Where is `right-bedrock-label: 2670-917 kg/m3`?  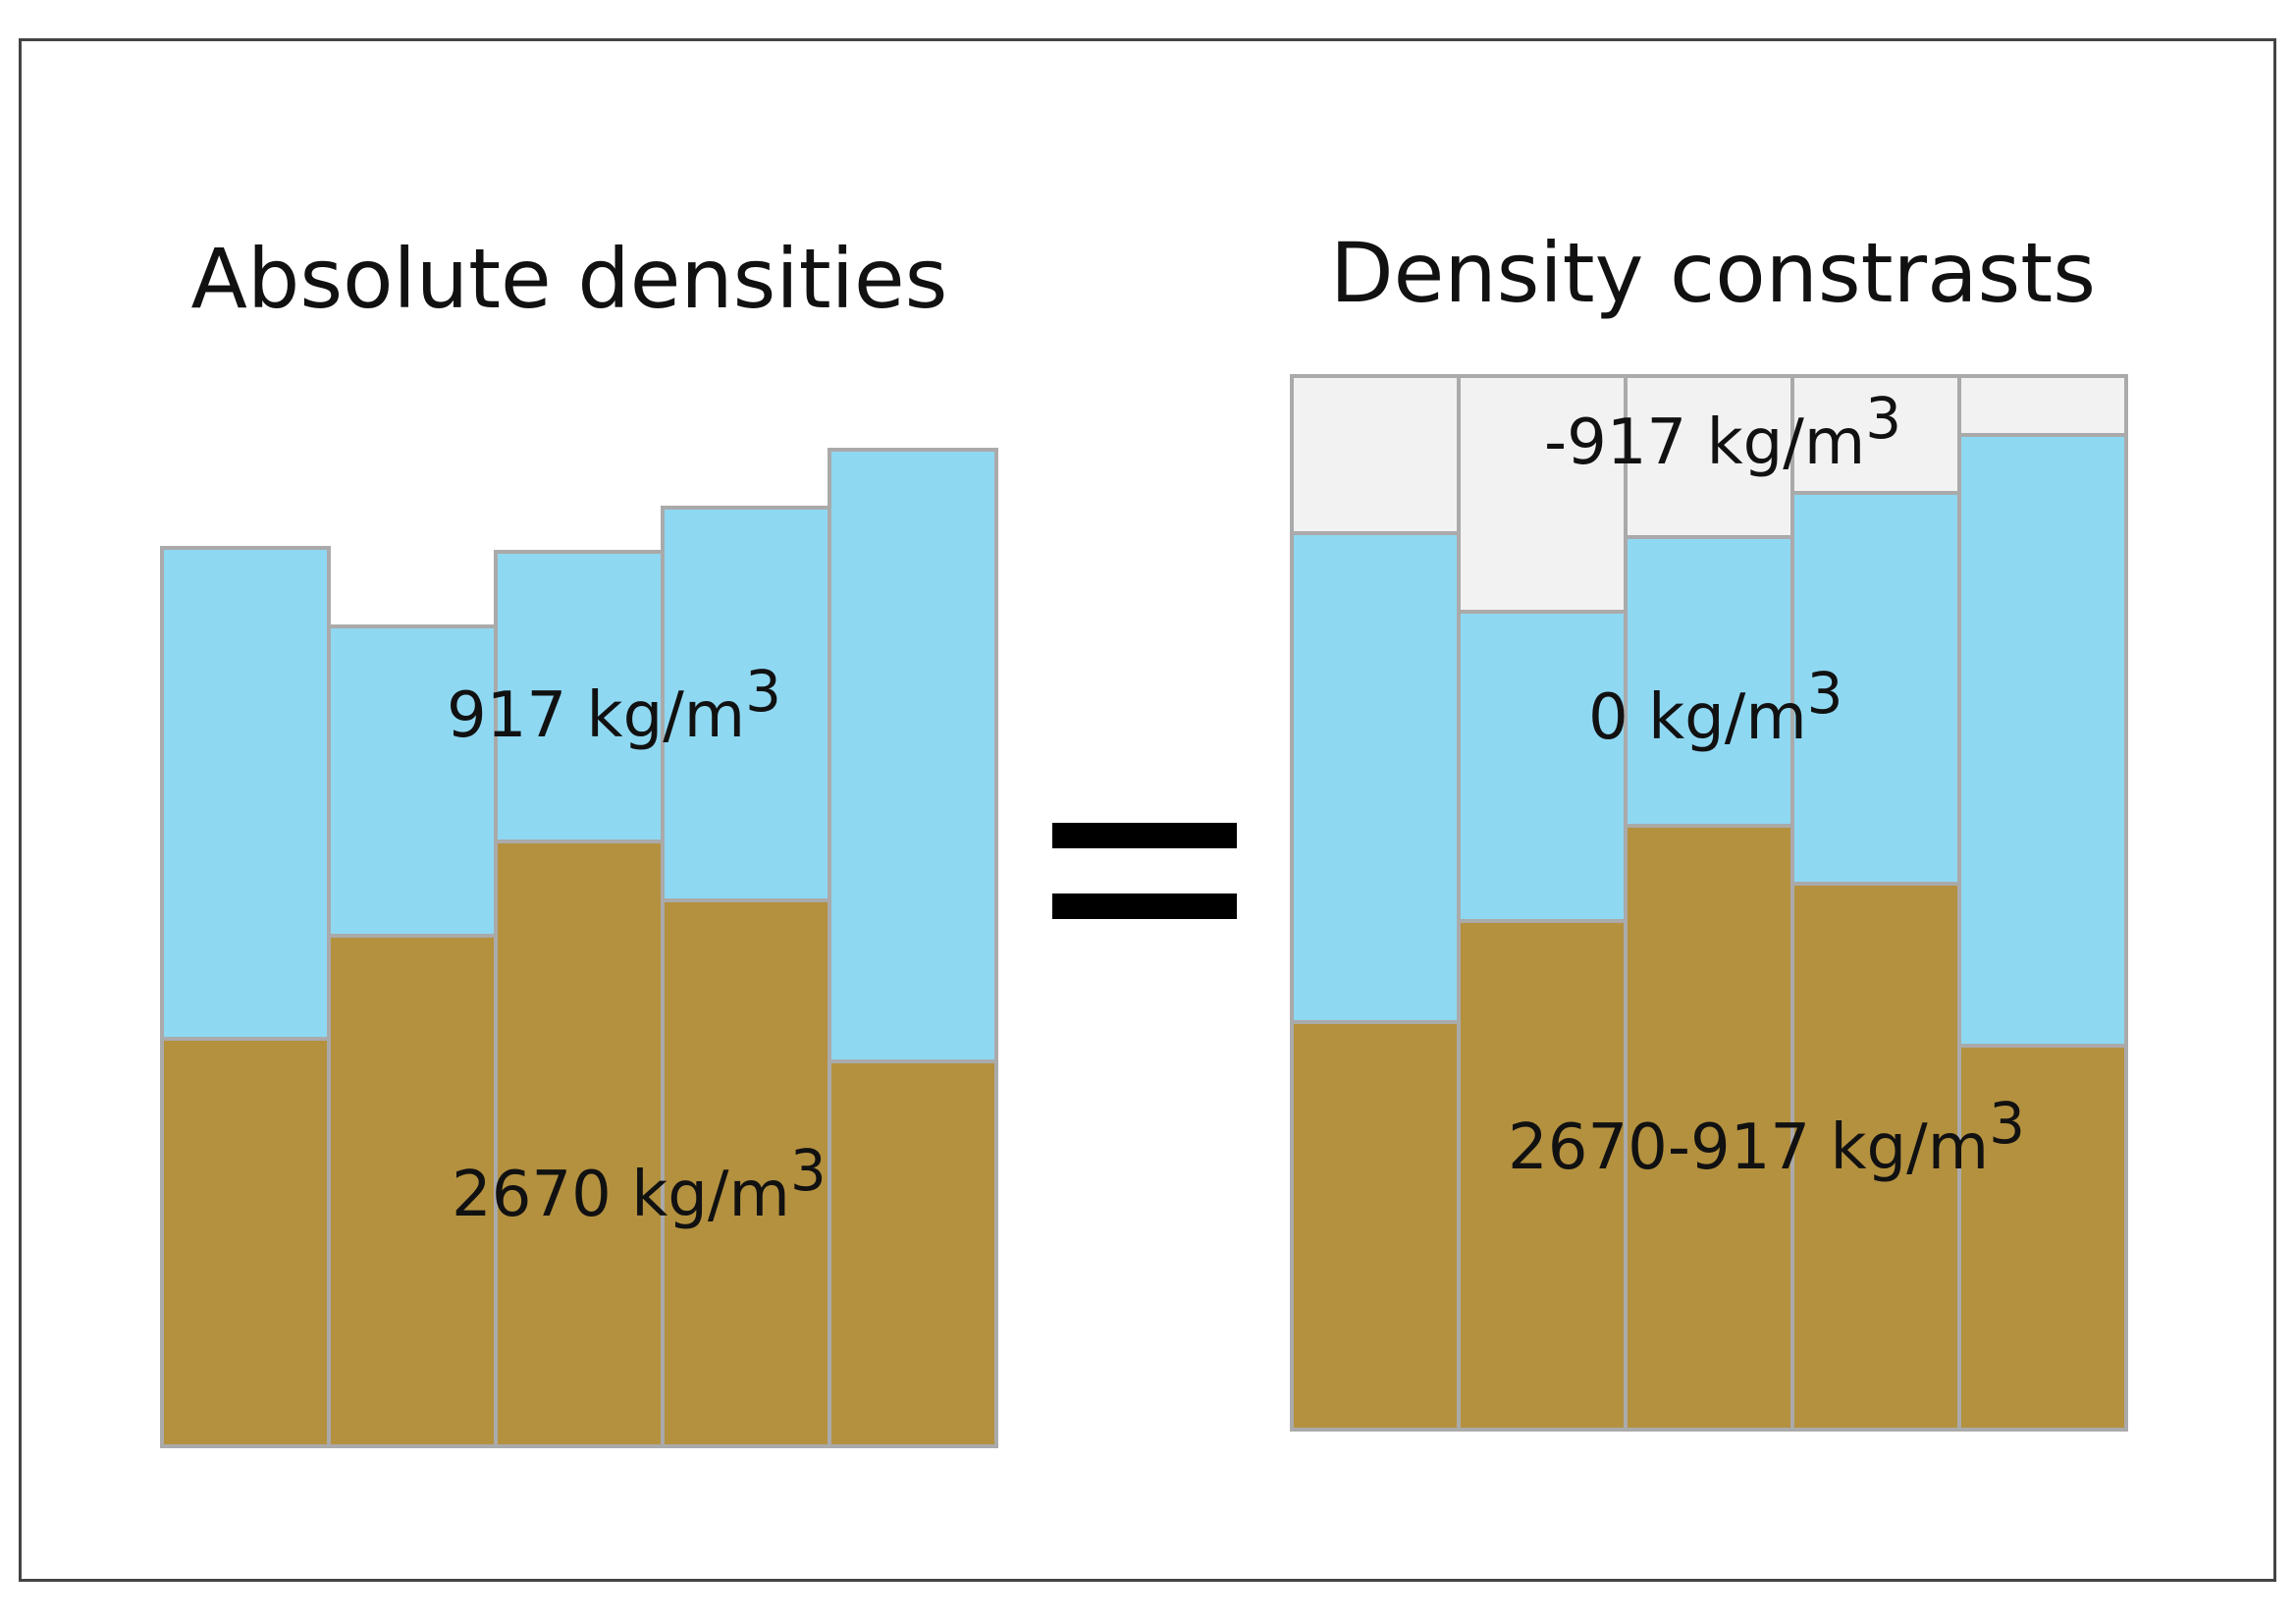 right-bedrock-label: 2670-917 kg/m3 is located at coordinates (1766, 1137).